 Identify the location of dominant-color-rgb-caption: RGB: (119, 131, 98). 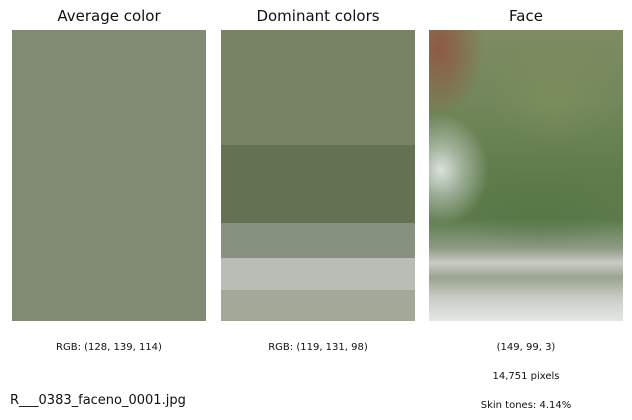
(318, 347).